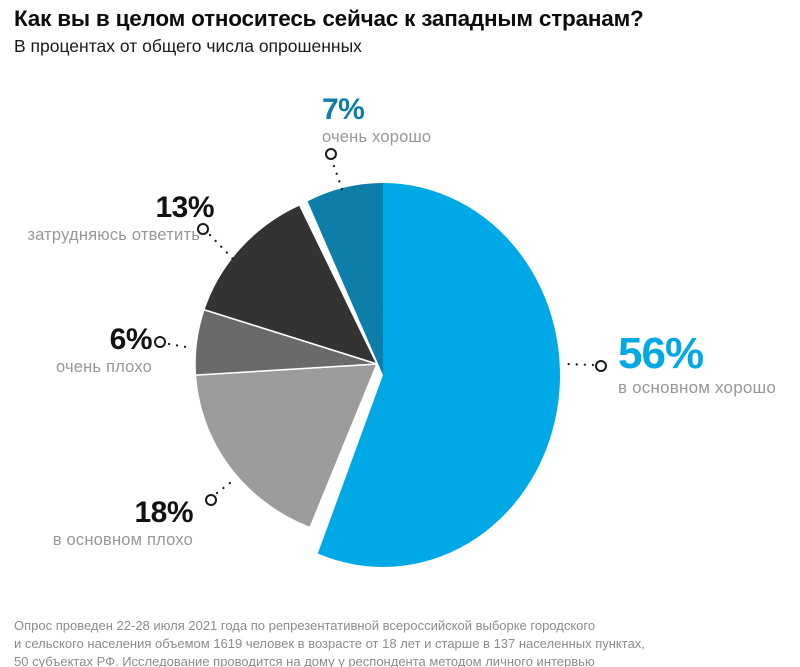  I want to click on percent-mostly-bad: 18%, so click(163, 512).